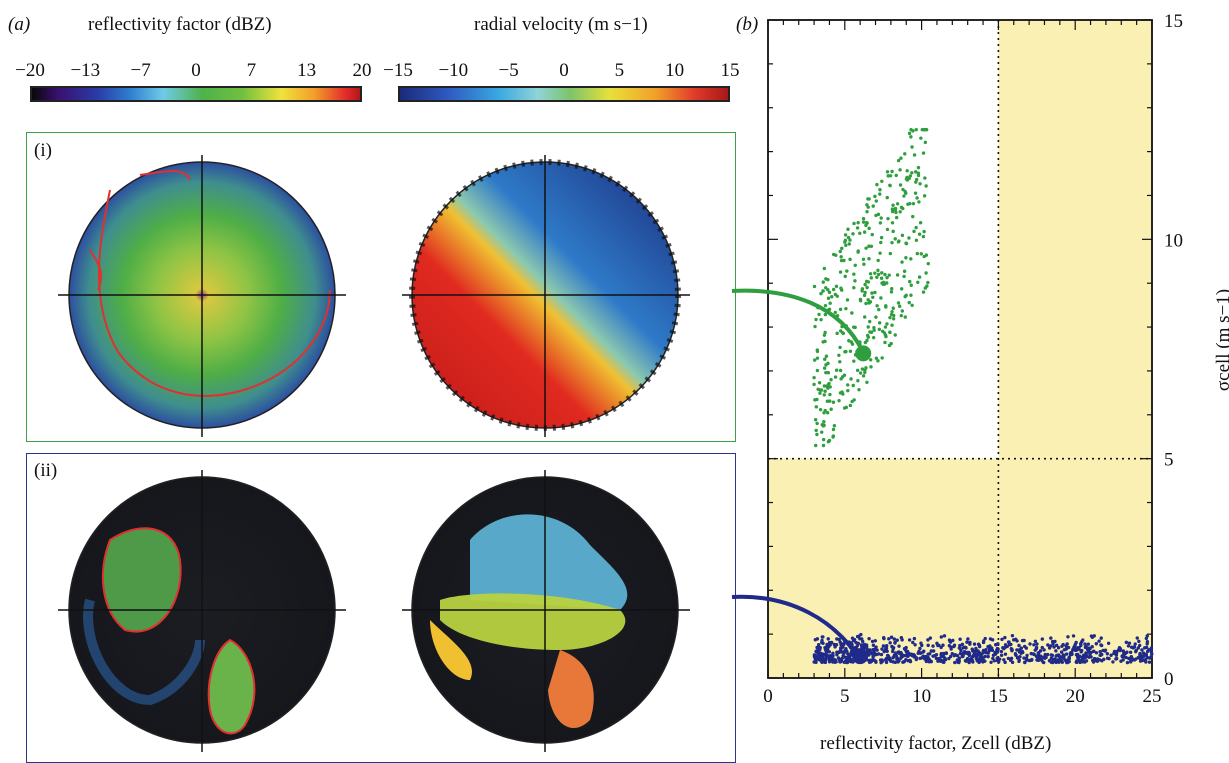  Describe the element at coordinates (46, 470) in the screenshot. I see `subpanel-ii-label: (ii)` at that location.